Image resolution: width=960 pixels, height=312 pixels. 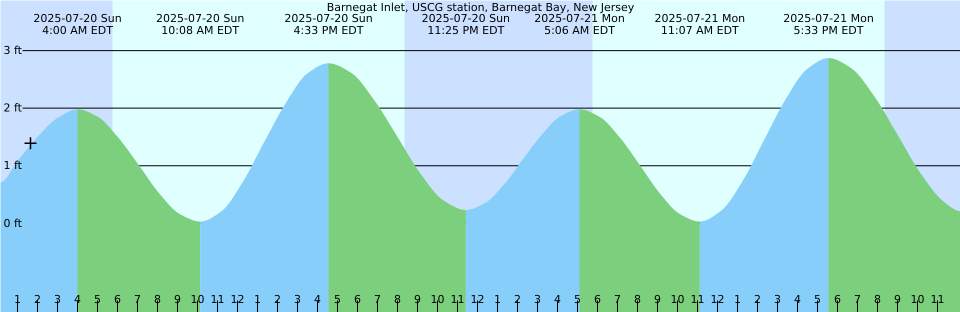 I want to click on annotation: 2025-07-21 Mon 5:06 AM EDT, so click(x=579, y=24).